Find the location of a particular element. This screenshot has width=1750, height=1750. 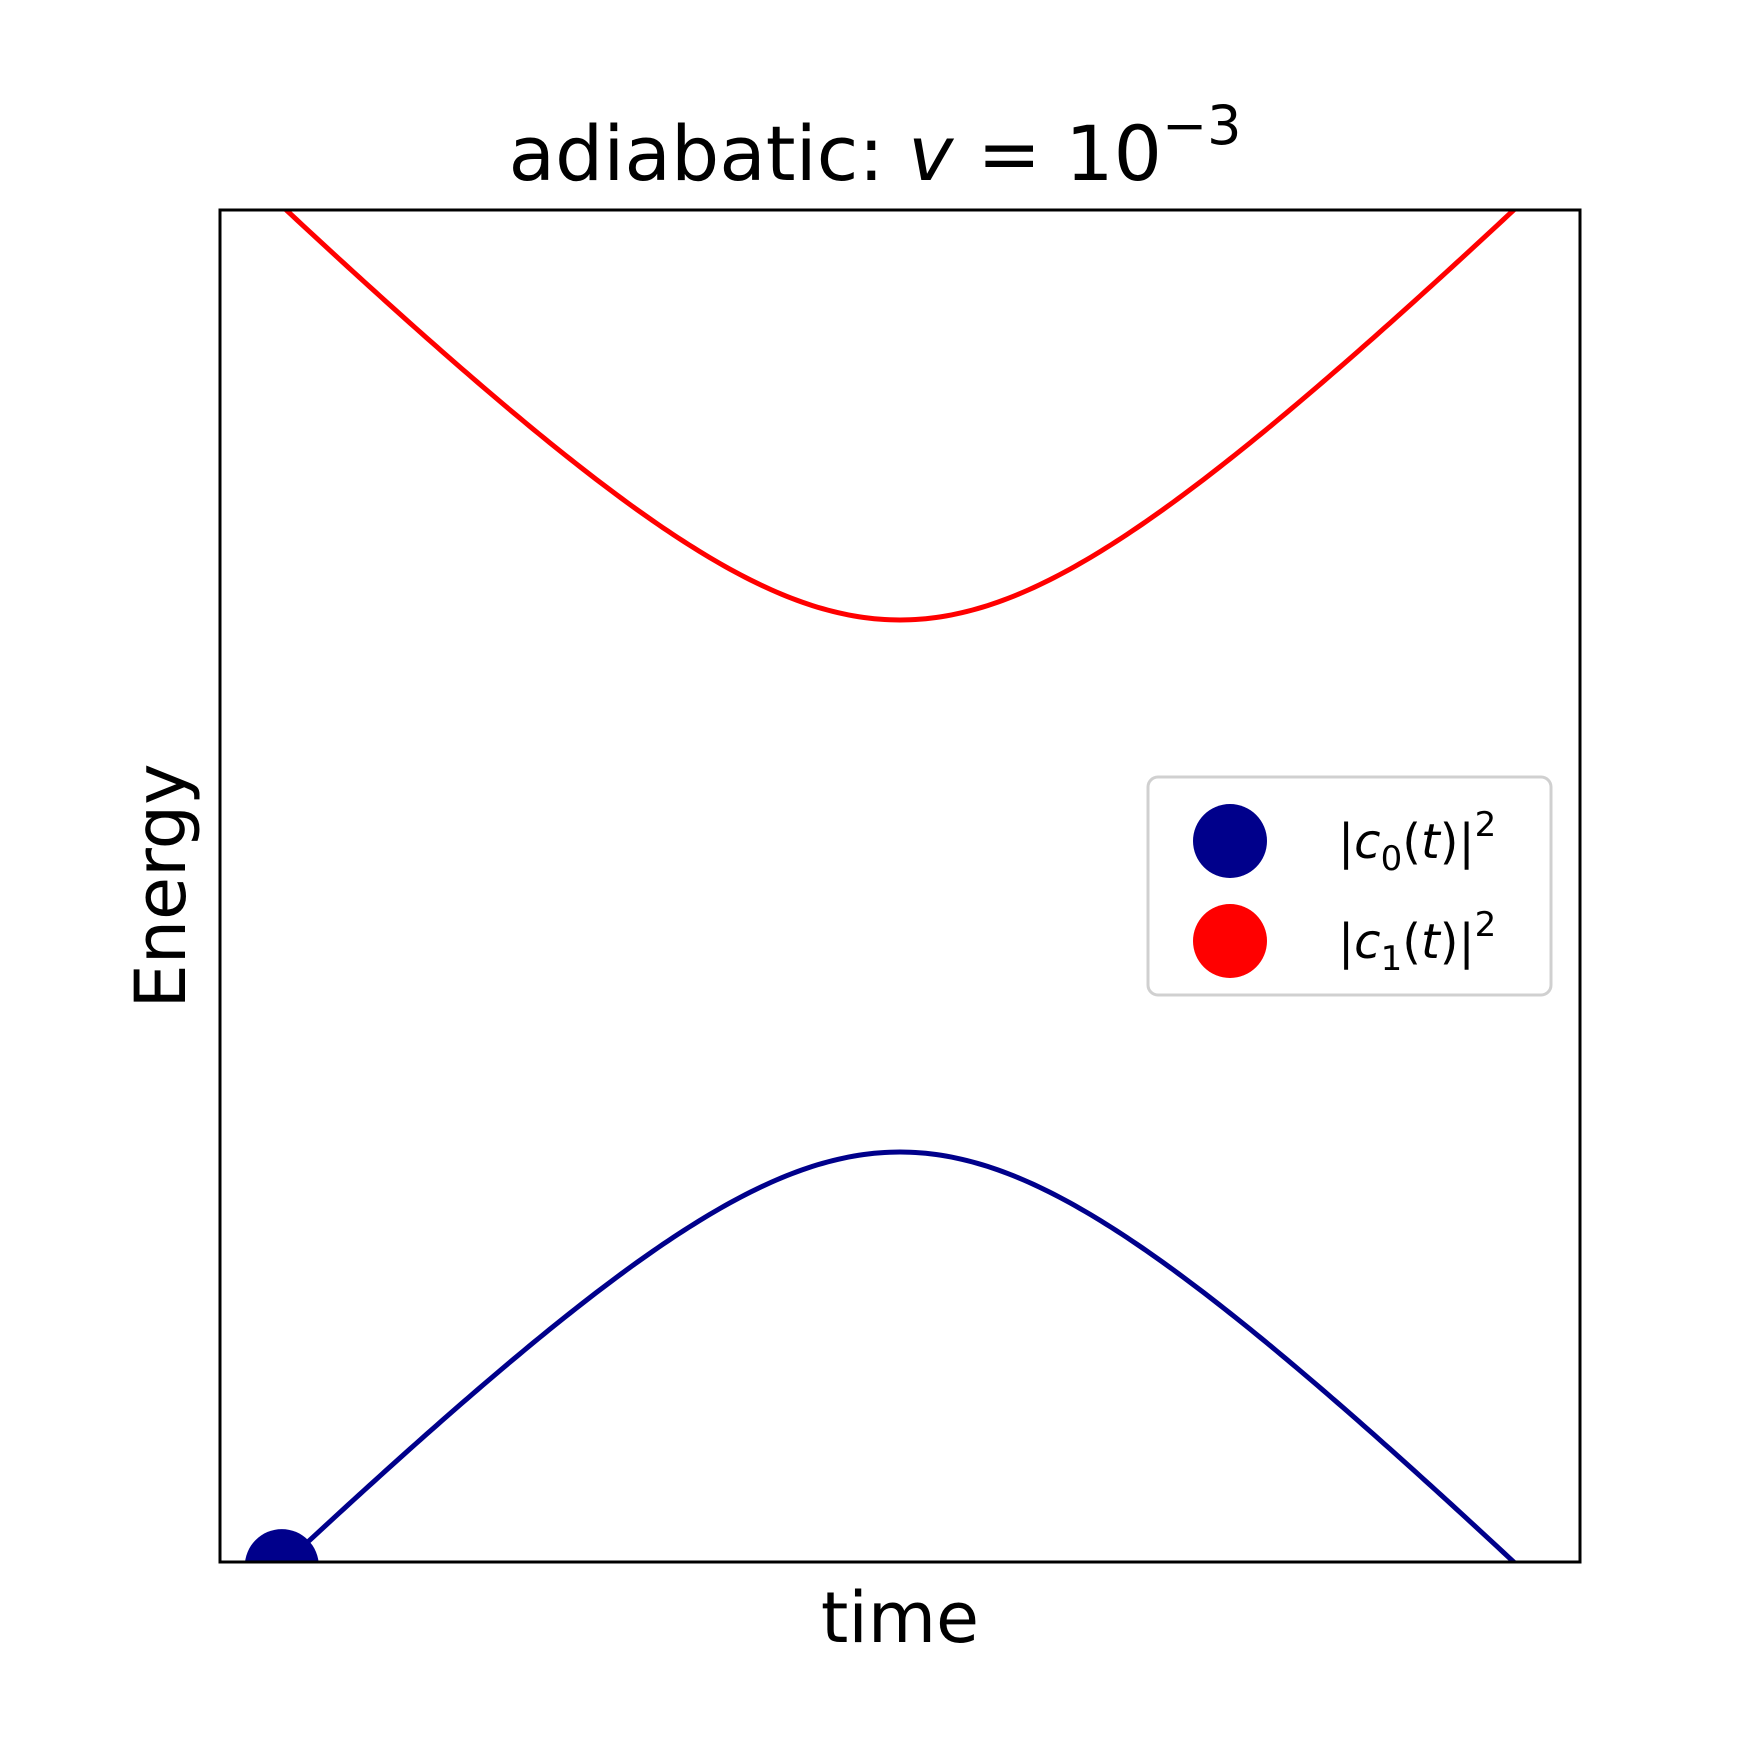

chart-title: adiabatic: v = 10−3 is located at coordinates (874, 146).